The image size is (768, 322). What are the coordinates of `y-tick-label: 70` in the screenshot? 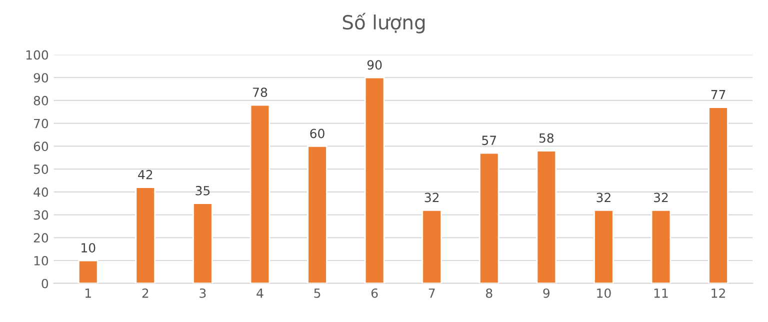 It's located at (41, 123).